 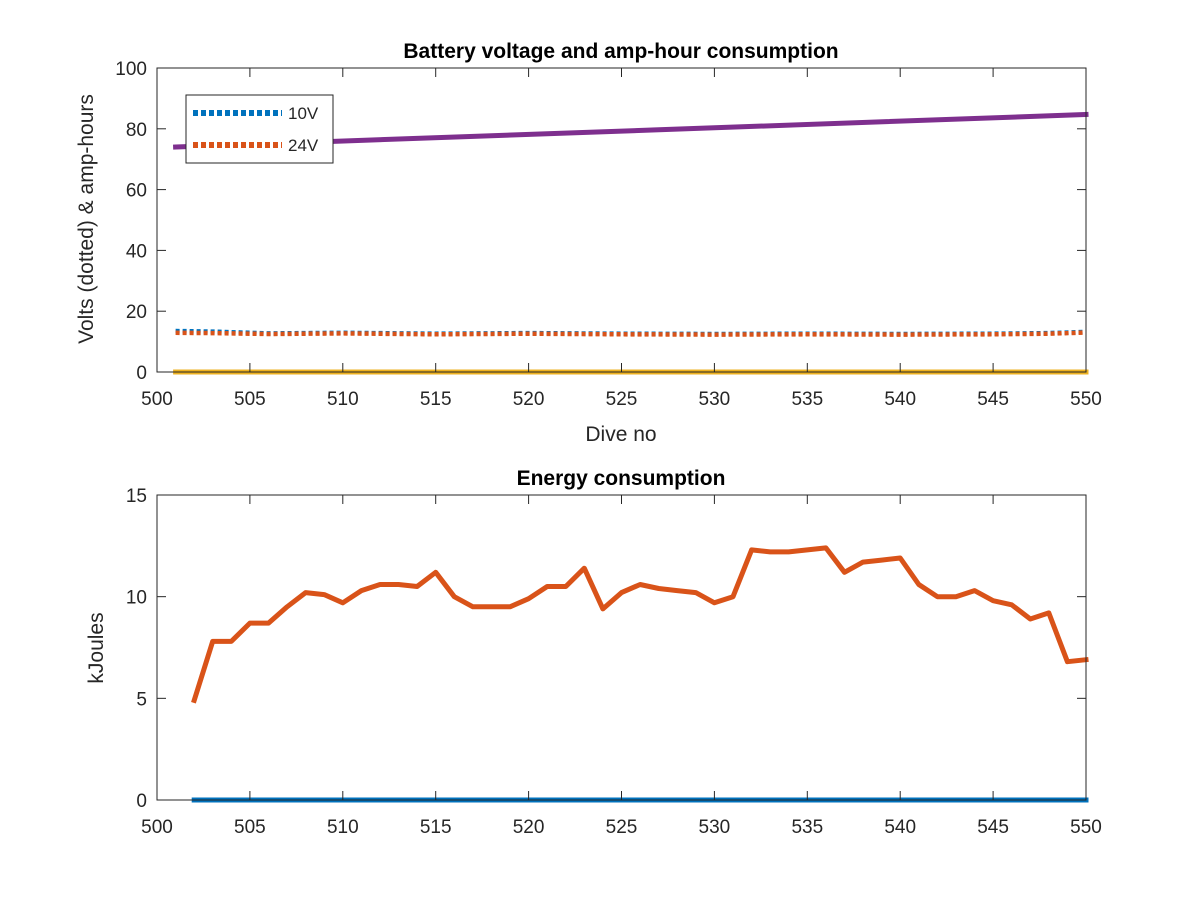 I want to click on battery-chart-y-tick-label: 40, so click(x=136, y=251).